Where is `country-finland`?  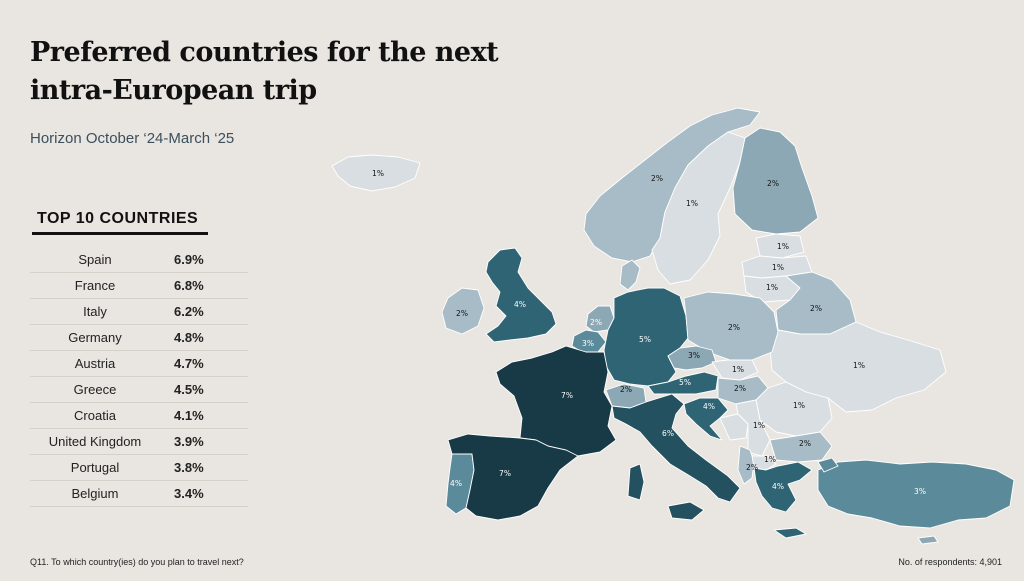
country-finland is located at coordinates (775, 181).